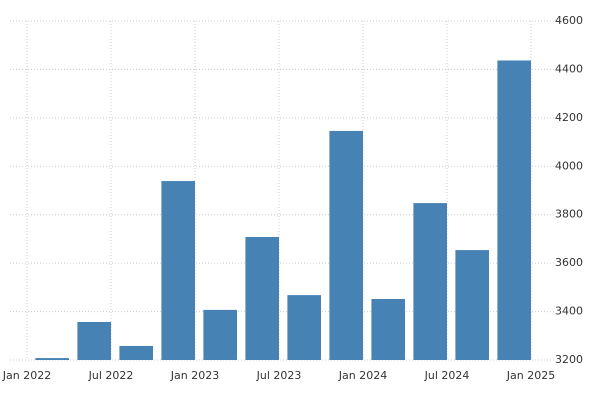 The height and width of the screenshot is (404, 590). Describe the element at coordinates (26, 375) in the screenshot. I see `x-tick-label: Jan 2022` at that location.